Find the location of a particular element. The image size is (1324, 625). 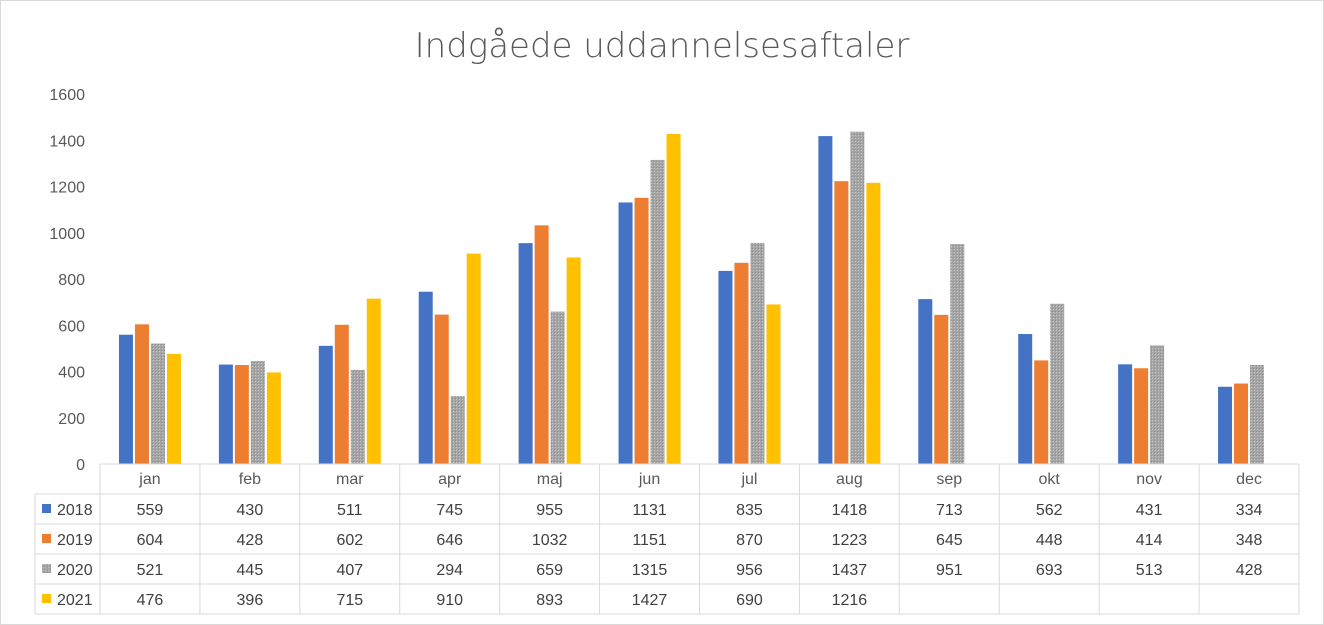

y-tick-label: 400 is located at coordinates (71, 373).